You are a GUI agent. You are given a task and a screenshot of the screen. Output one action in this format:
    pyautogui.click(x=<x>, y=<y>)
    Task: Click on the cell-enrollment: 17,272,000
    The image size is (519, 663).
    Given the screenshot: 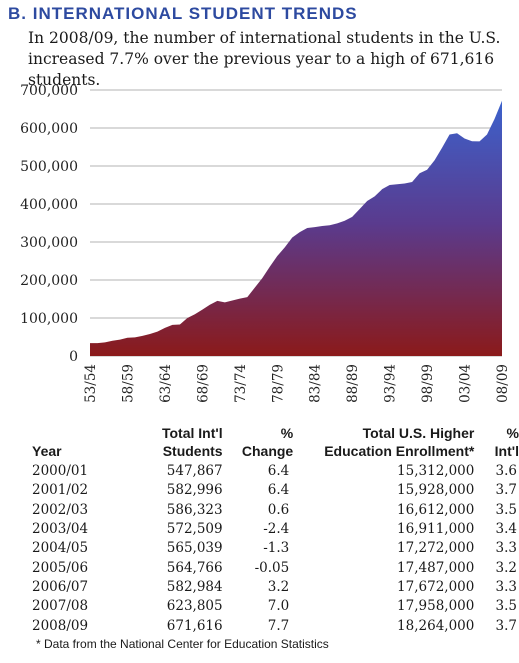 What is the action you would take?
    pyautogui.click(x=436, y=548)
    